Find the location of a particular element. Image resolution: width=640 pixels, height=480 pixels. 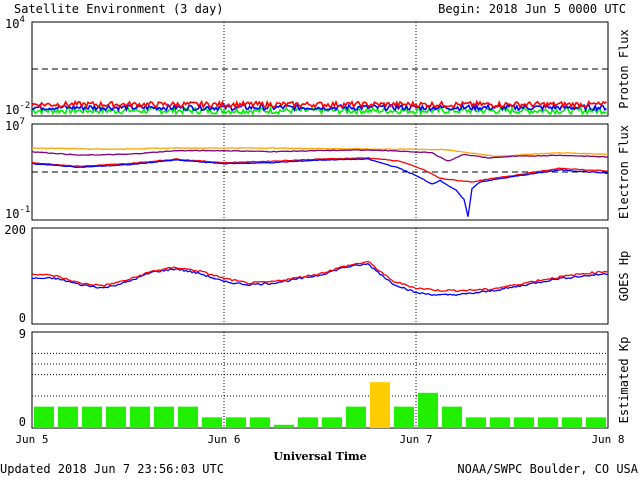

x-tick-label: Jun 7 is located at coordinates (415, 439).